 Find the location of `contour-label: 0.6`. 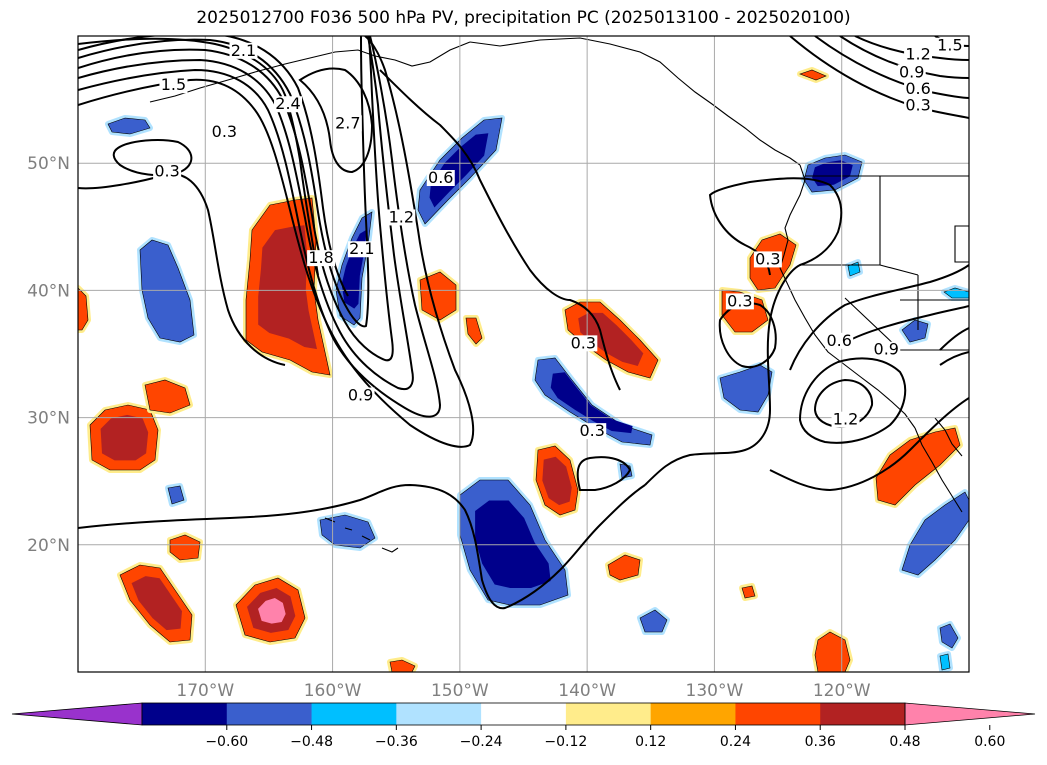

contour-label: 0.6 is located at coordinates (838, 340).